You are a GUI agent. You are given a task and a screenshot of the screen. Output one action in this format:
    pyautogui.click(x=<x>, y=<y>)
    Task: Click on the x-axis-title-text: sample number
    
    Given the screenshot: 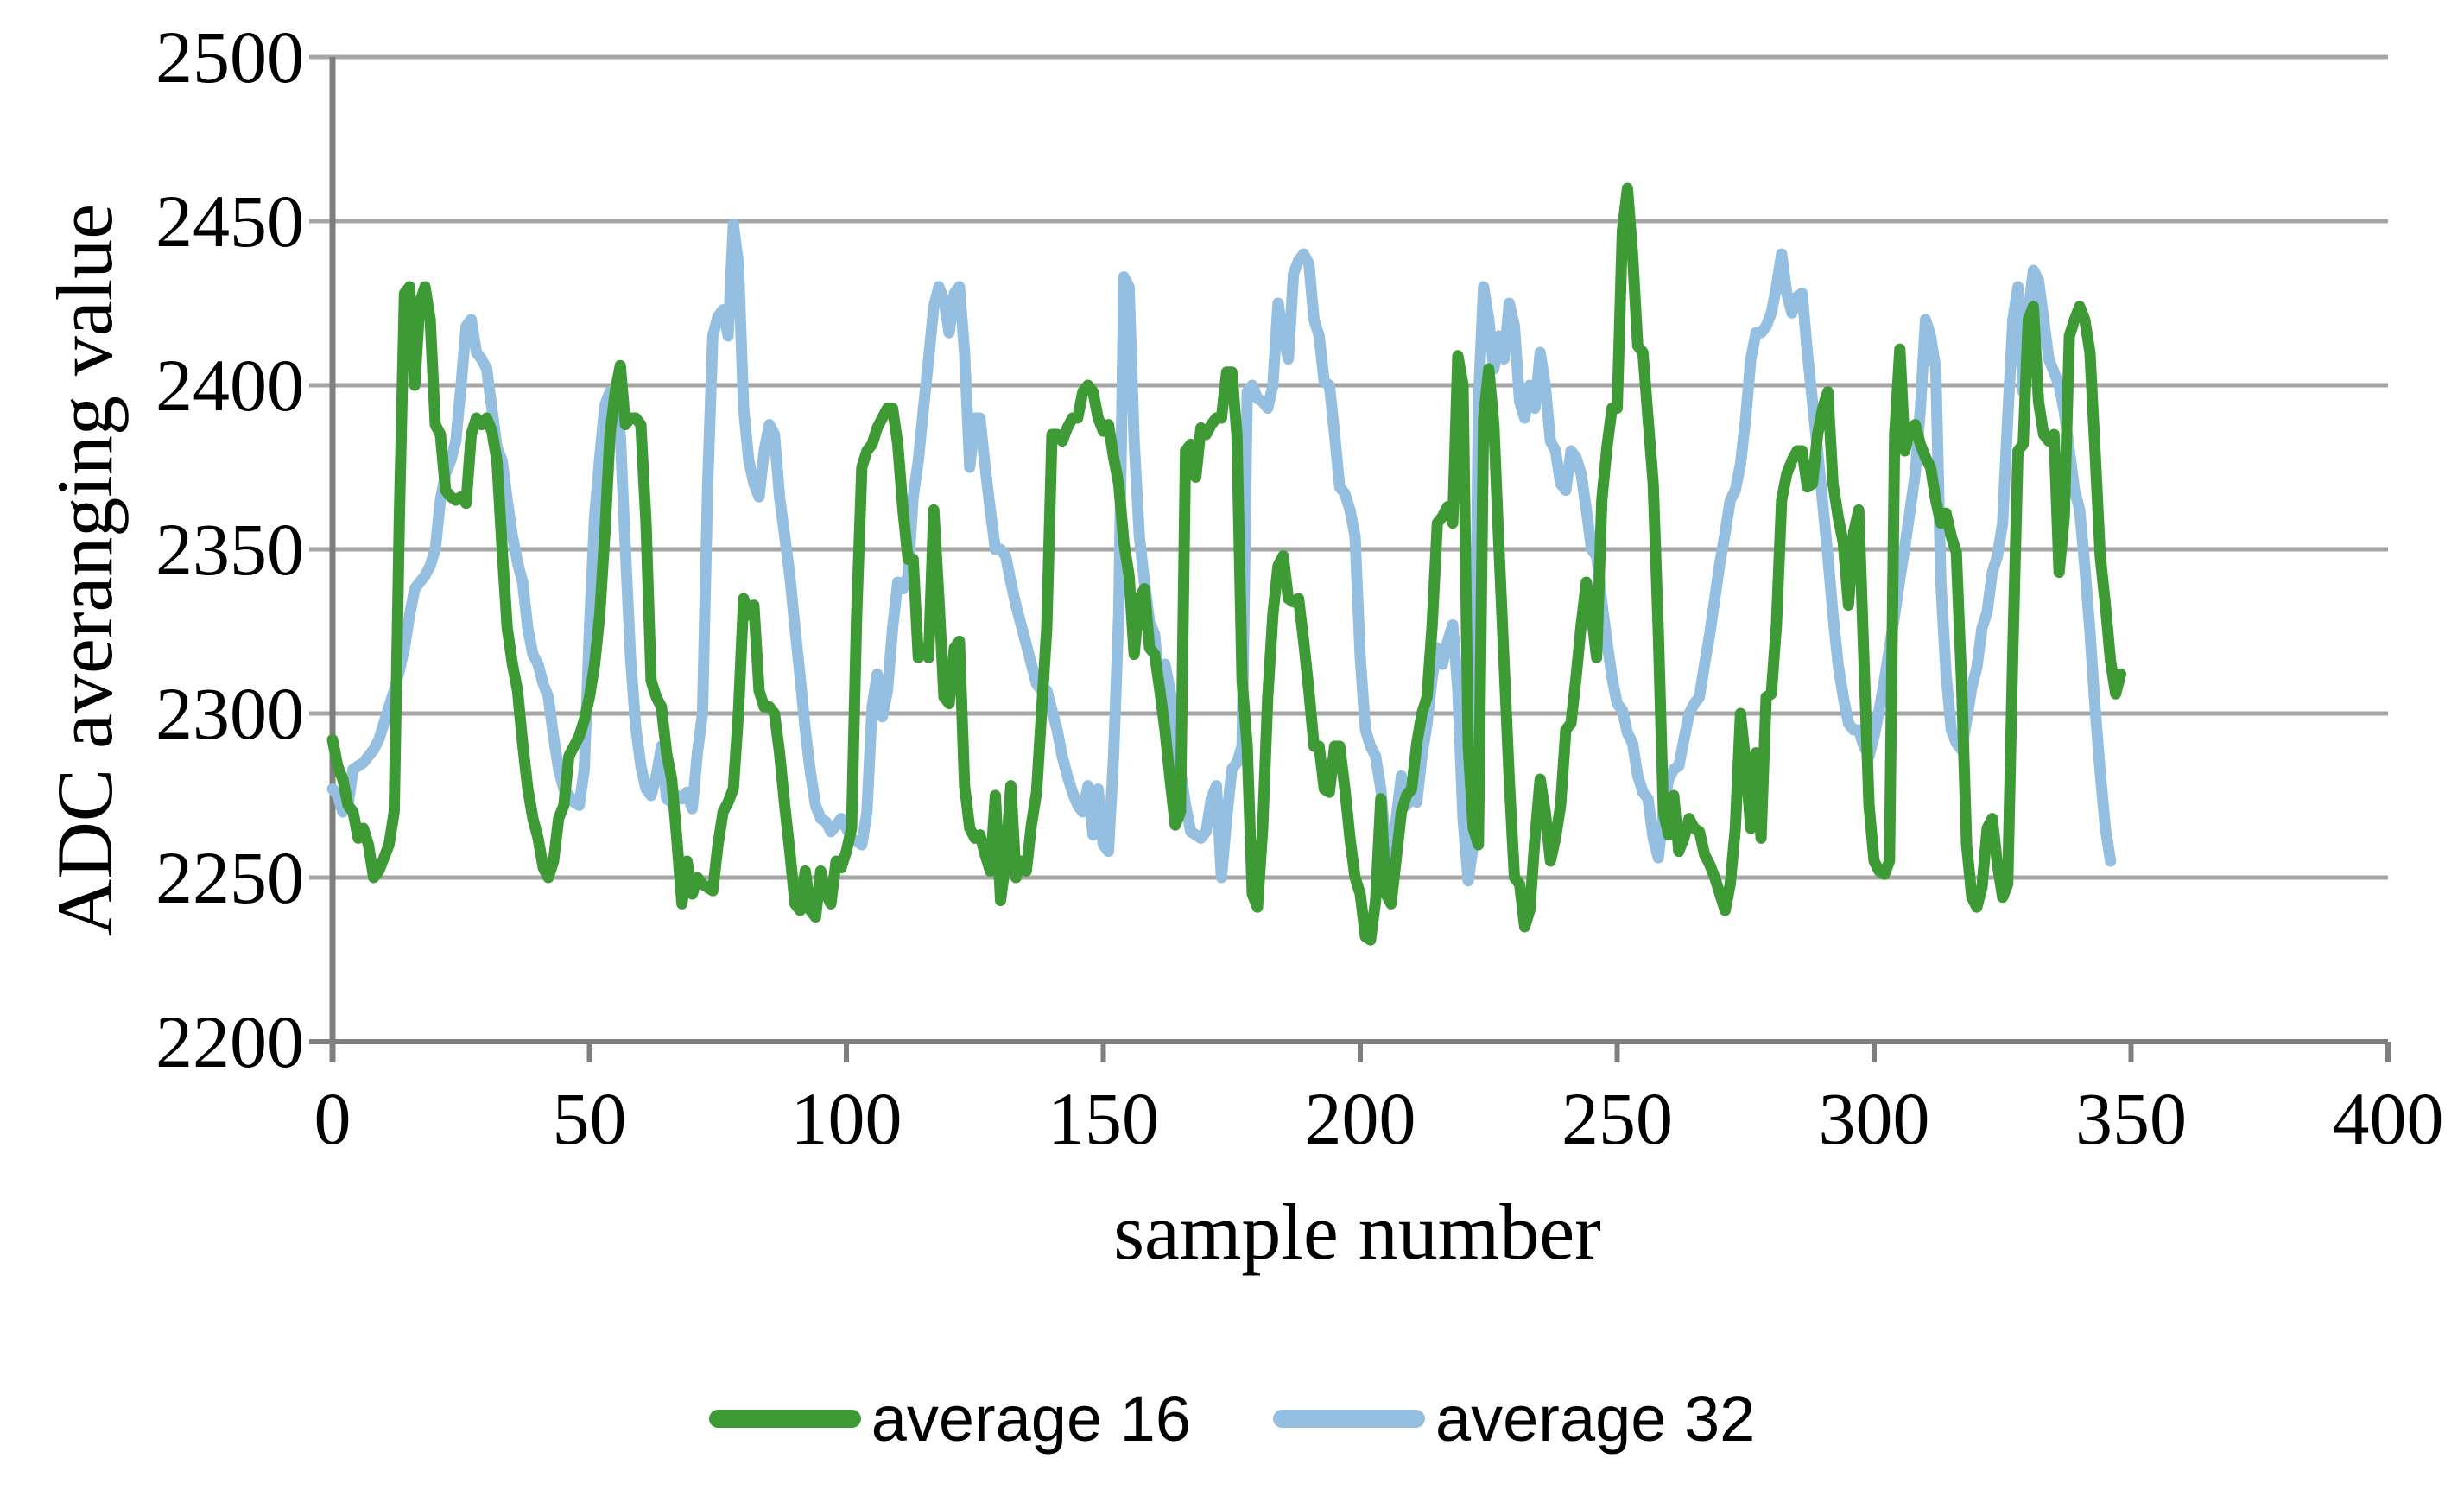 What is the action you would take?
    pyautogui.click(x=1357, y=1232)
    